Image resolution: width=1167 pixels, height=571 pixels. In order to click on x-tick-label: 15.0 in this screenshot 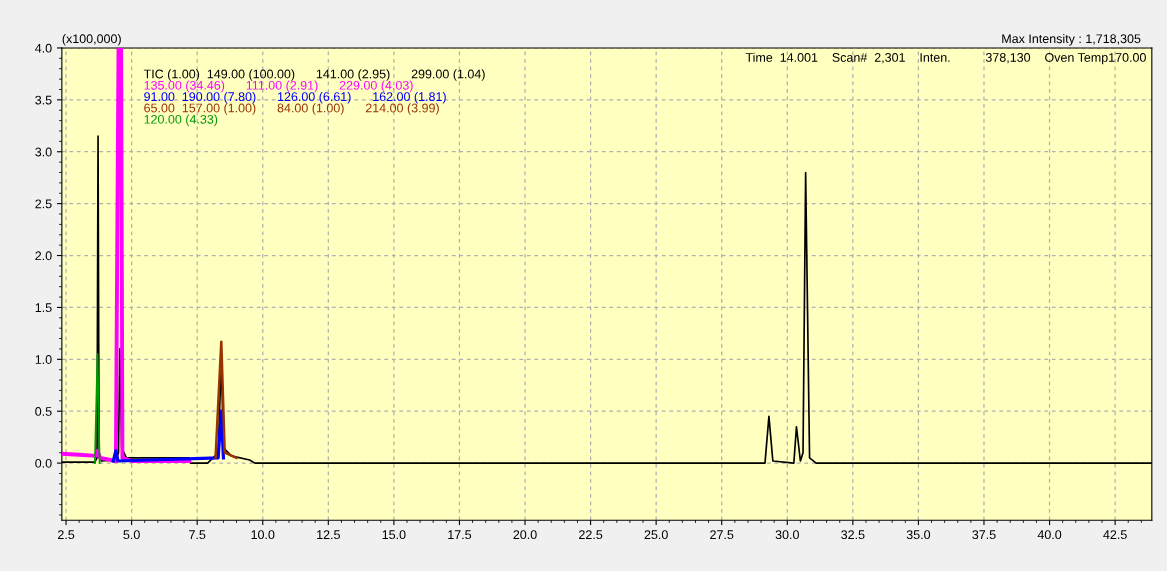, I will do `click(394, 535)`.